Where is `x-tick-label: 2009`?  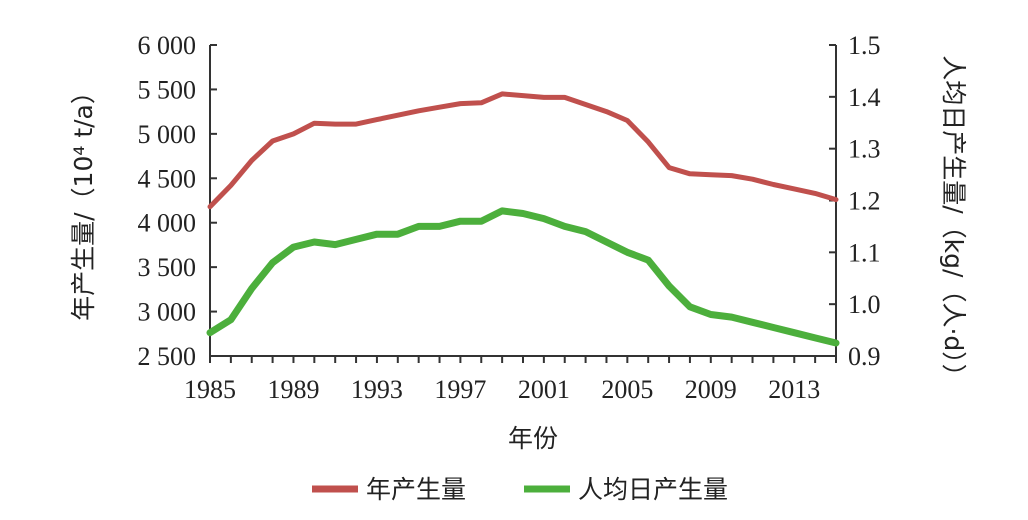
x-tick-label: 2009 is located at coordinates (711, 389).